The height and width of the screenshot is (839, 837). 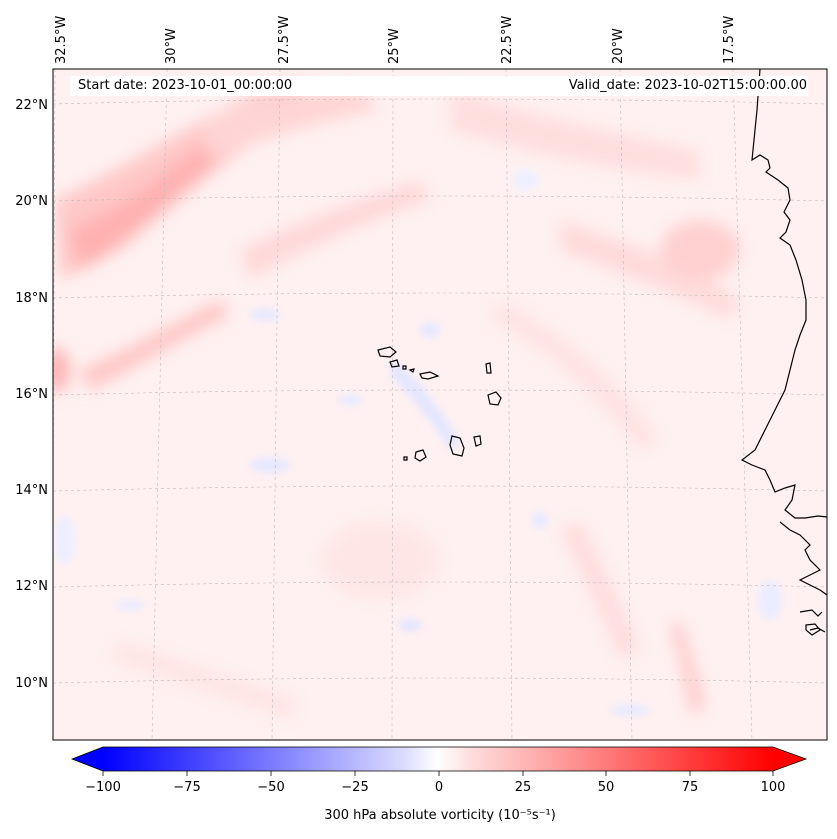 What do you see at coordinates (31, 298) in the screenshot?
I see `lat-label-18n: 18°N` at bounding box center [31, 298].